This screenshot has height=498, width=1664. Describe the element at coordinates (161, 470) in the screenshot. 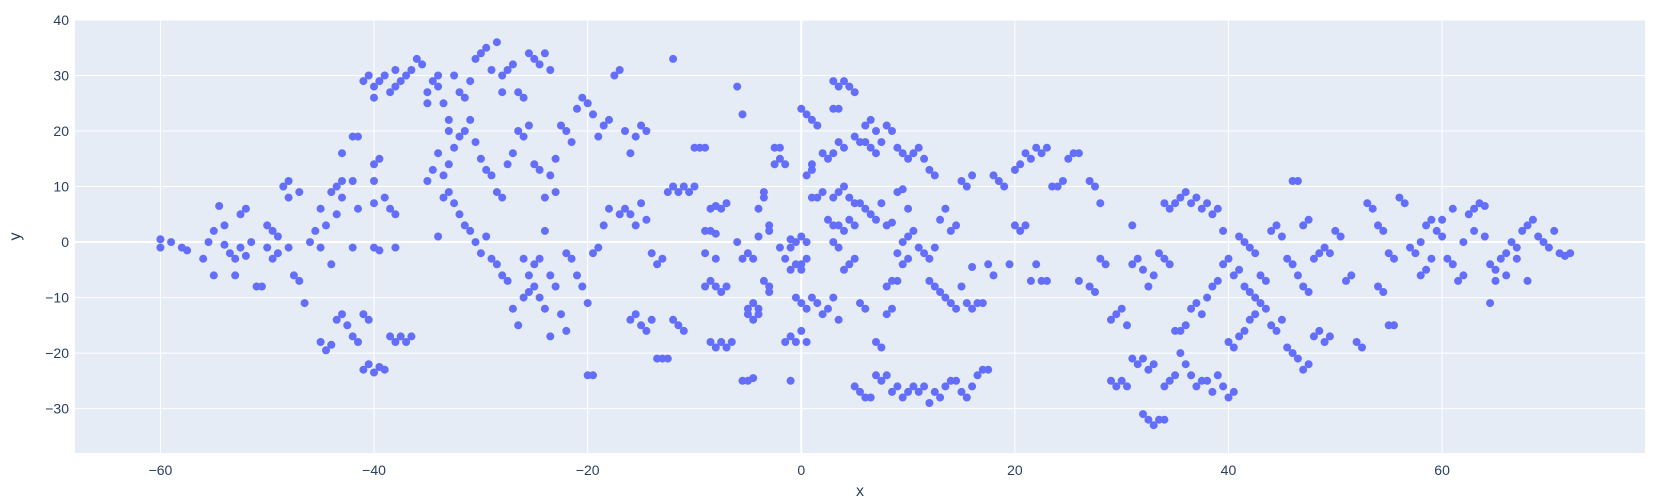

I see `x-tick-label: −60` at that location.